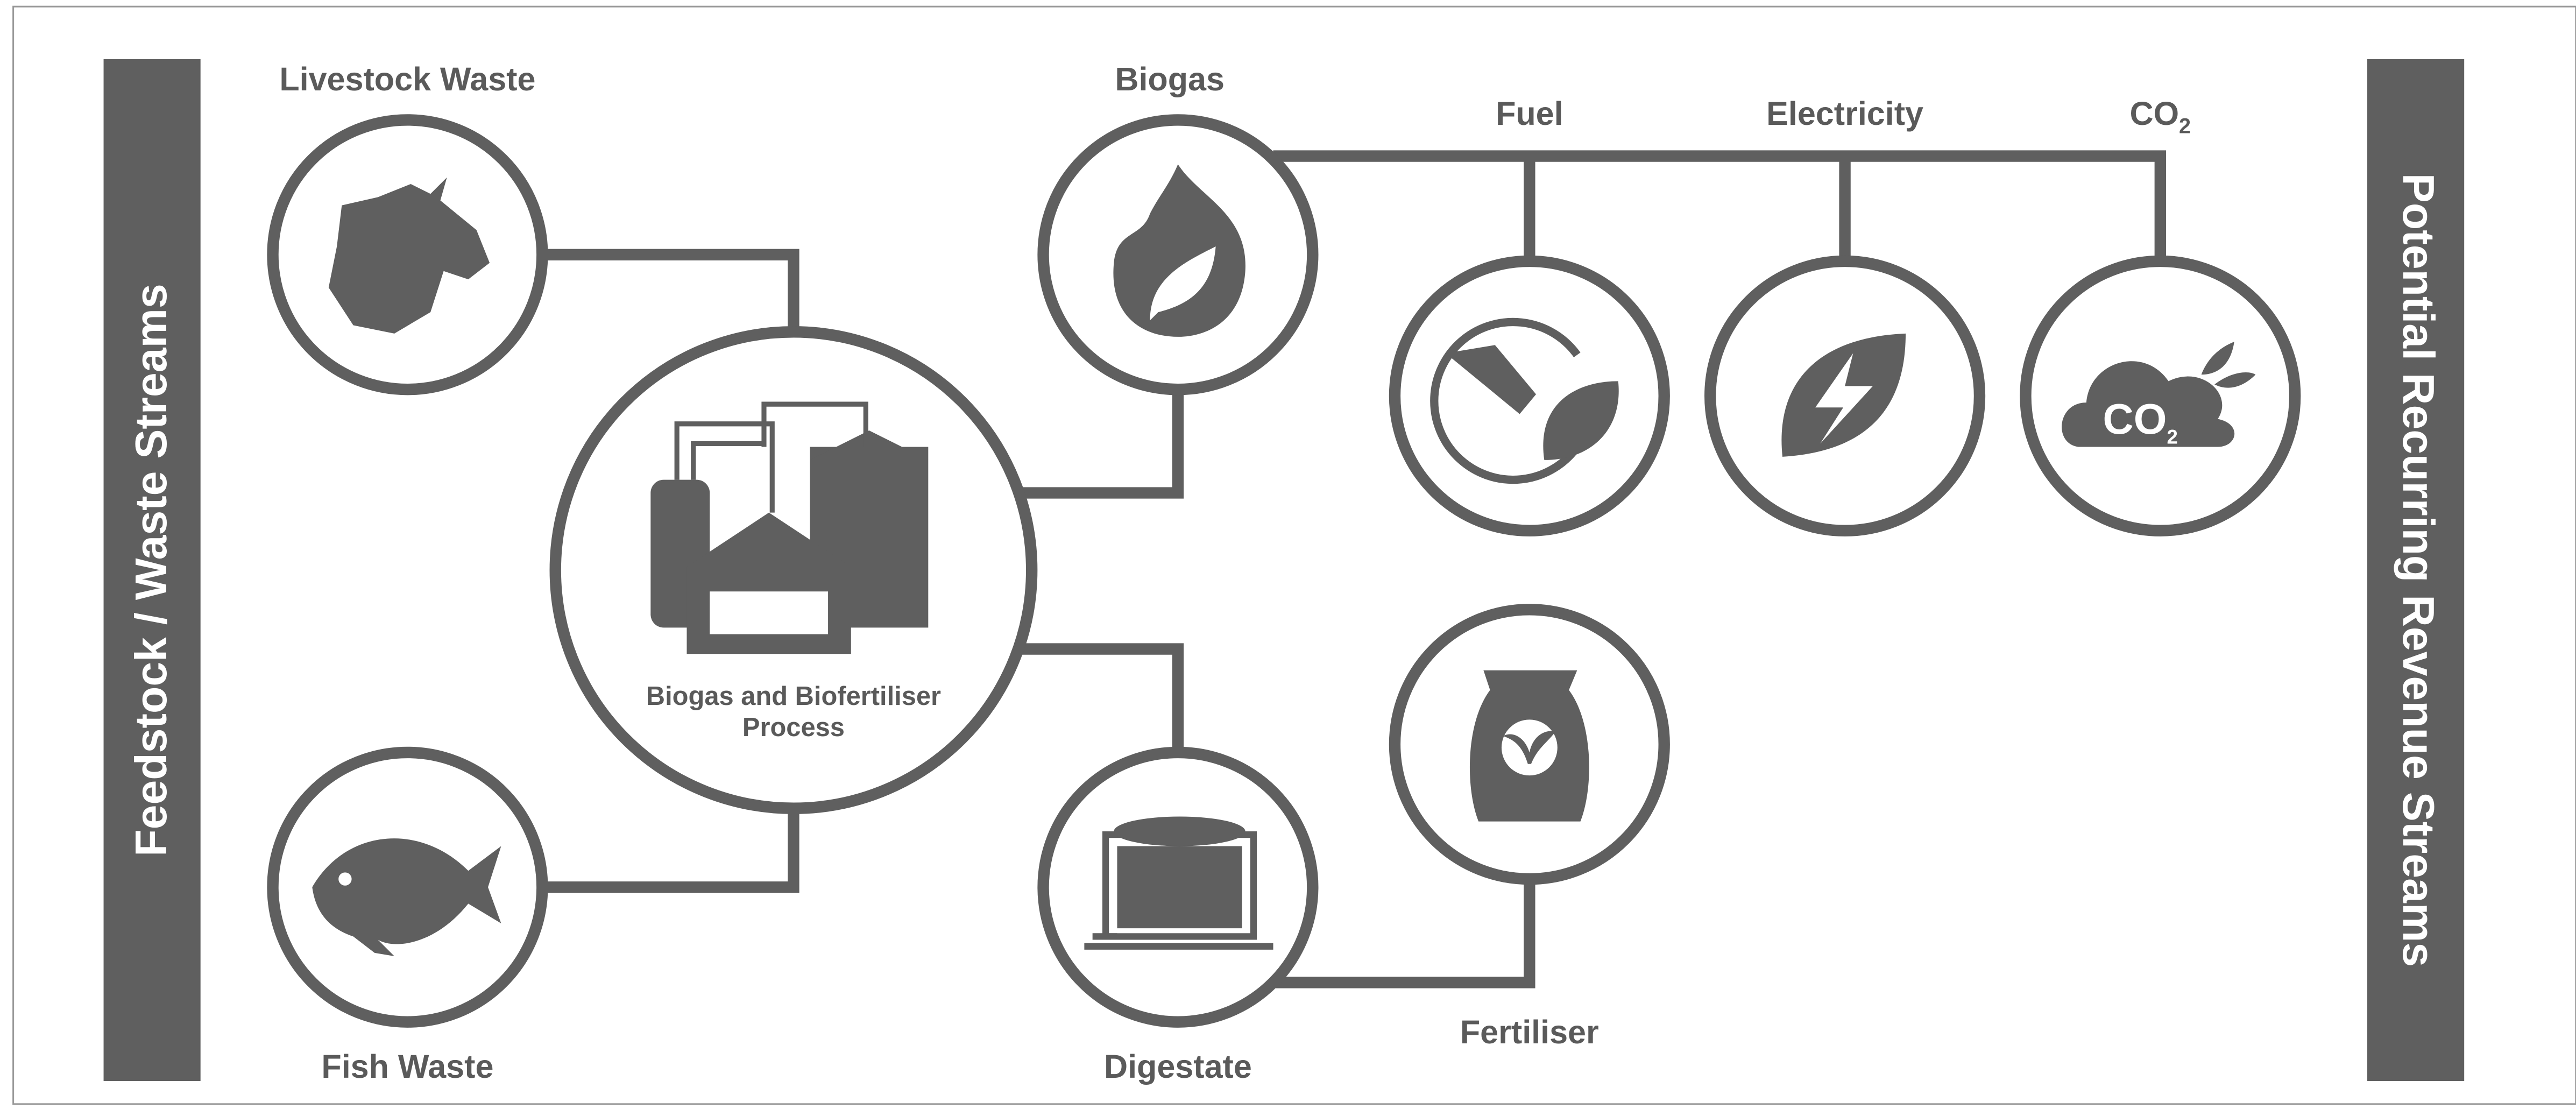 Image resolution: width=2576 pixels, height=1109 pixels. What do you see at coordinates (1529, 1032) in the screenshot?
I see `fertiliser-label: Fertiliser` at bounding box center [1529, 1032].